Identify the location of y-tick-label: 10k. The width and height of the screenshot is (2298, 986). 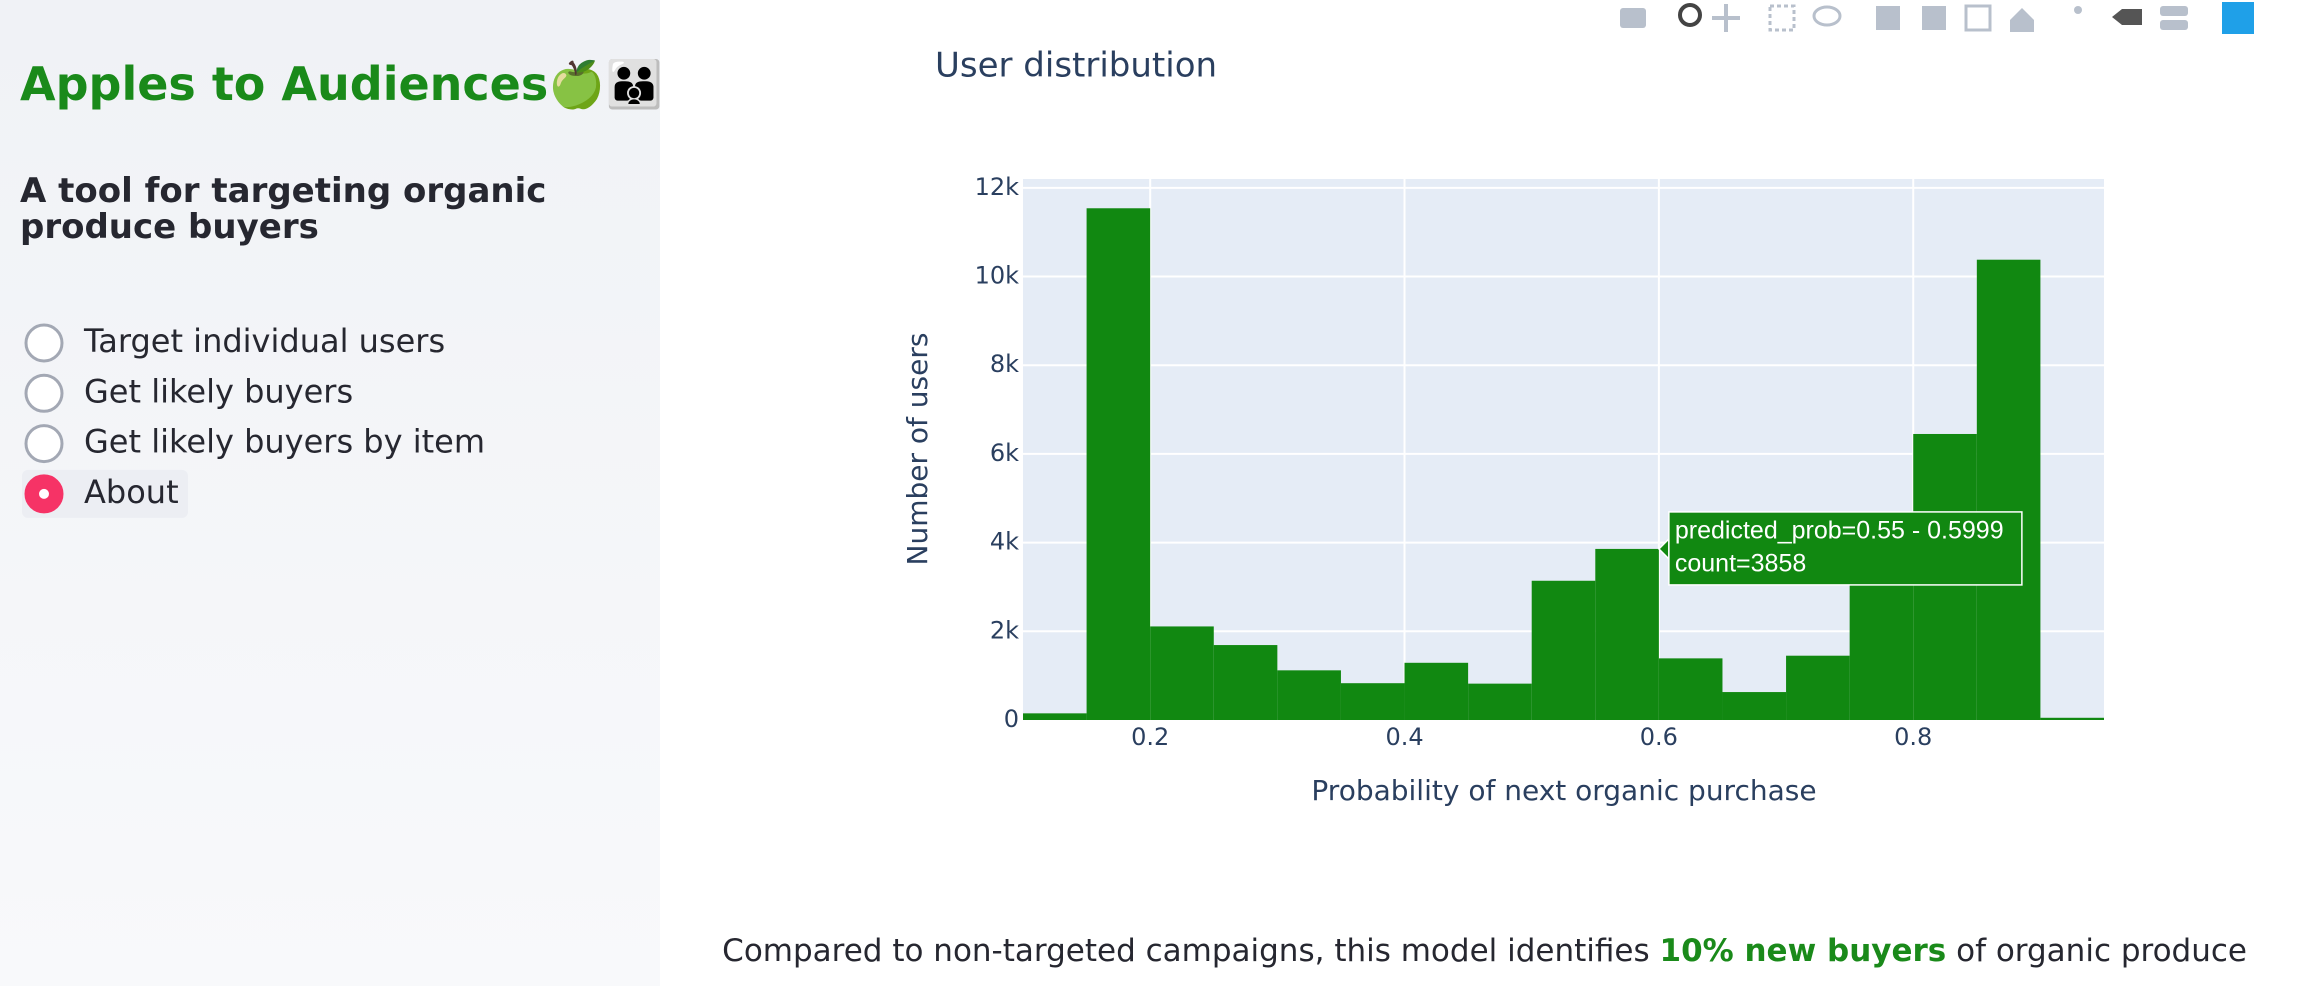
(997, 276).